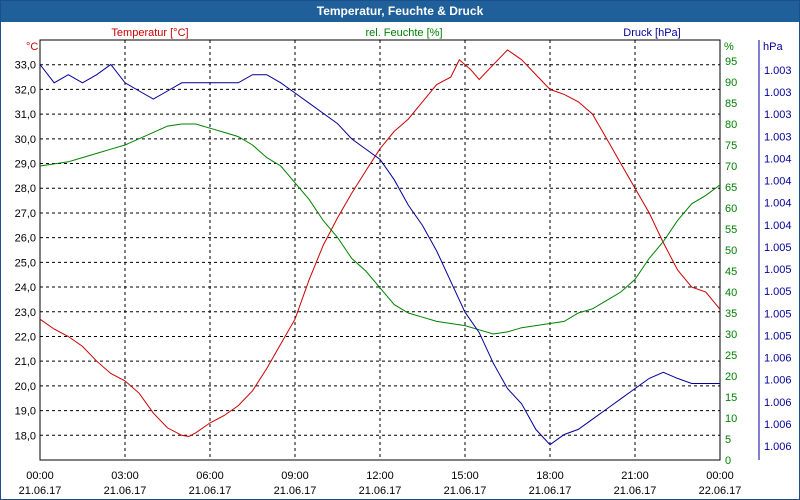 This screenshot has height=500, width=800. What do you see at coordinates (295, 476) in the screenshot?
I see `x-tick-time: 09:00` at bounding box center [295, 476].